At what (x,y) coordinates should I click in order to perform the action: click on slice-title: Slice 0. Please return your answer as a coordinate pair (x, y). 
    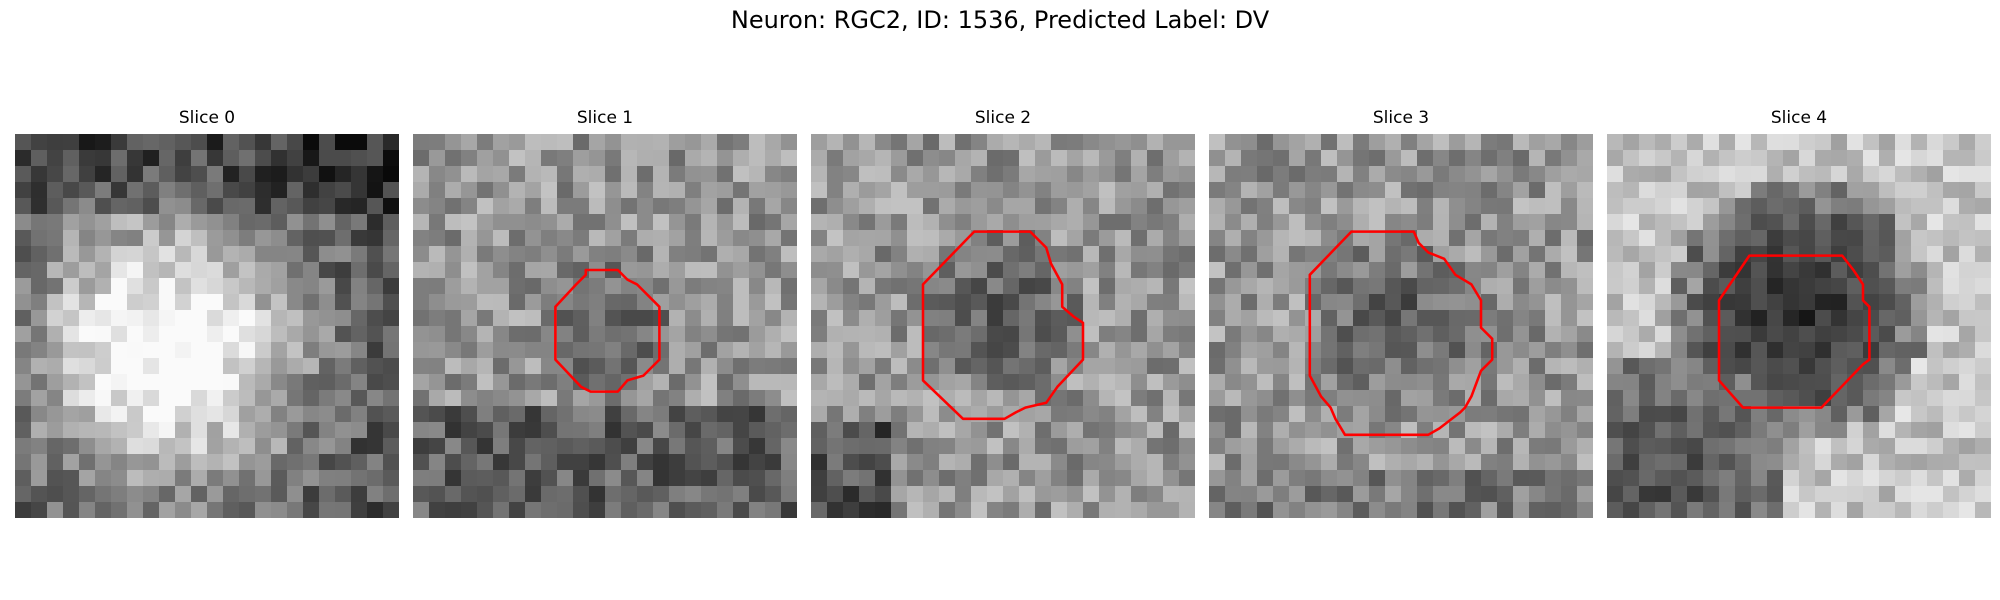
    Looking at the image, I should click on (207, 118).